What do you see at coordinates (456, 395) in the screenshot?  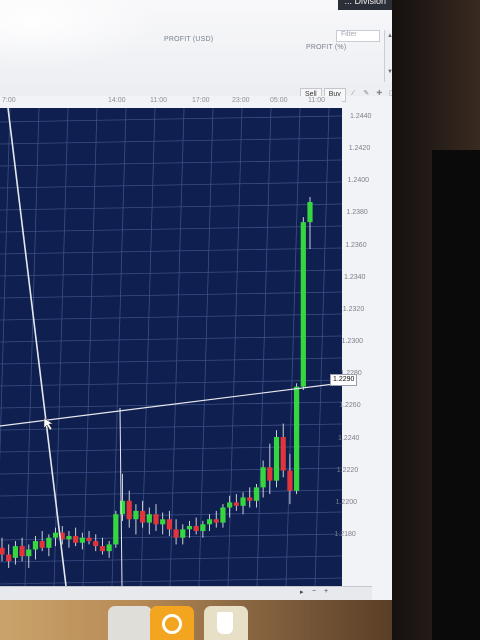 I see `background-dark-area` at bounding box center [456, 395].